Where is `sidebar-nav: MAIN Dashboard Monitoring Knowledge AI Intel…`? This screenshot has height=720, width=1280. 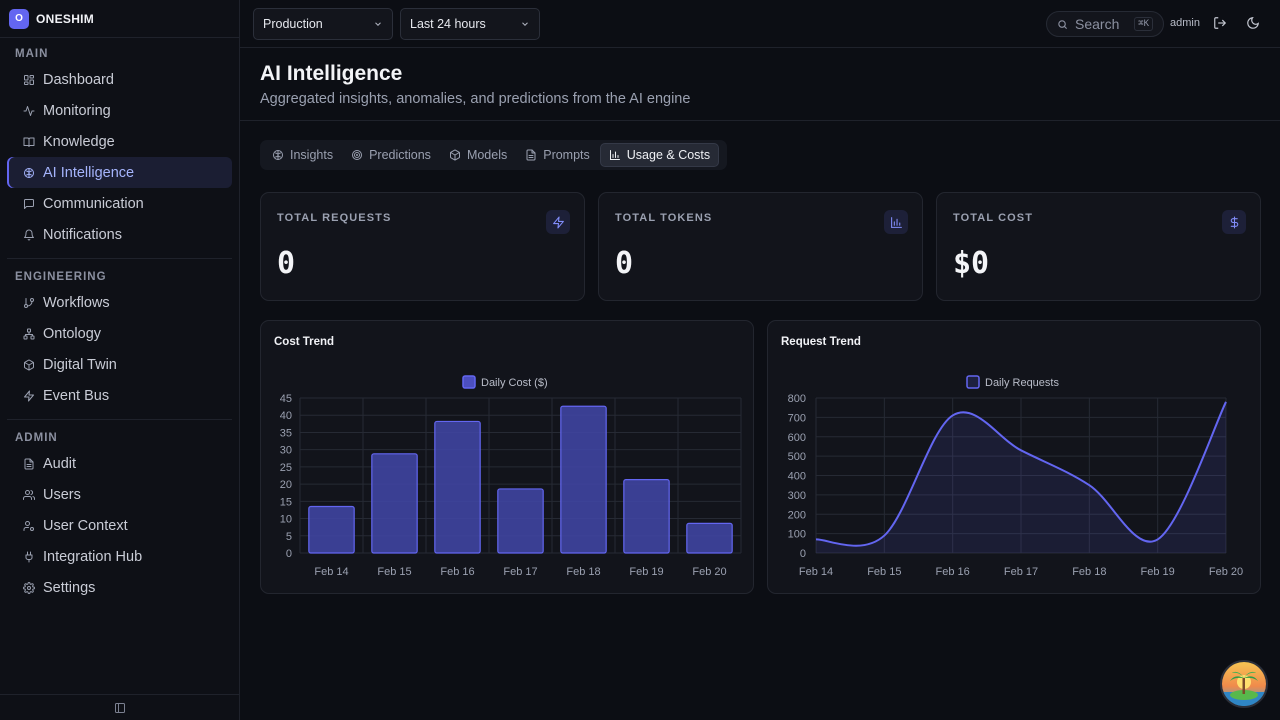
sidebar-nav: MAIN Dashboard Monitoring Knowledge AI Intel… is located at coordinates (119, 320).